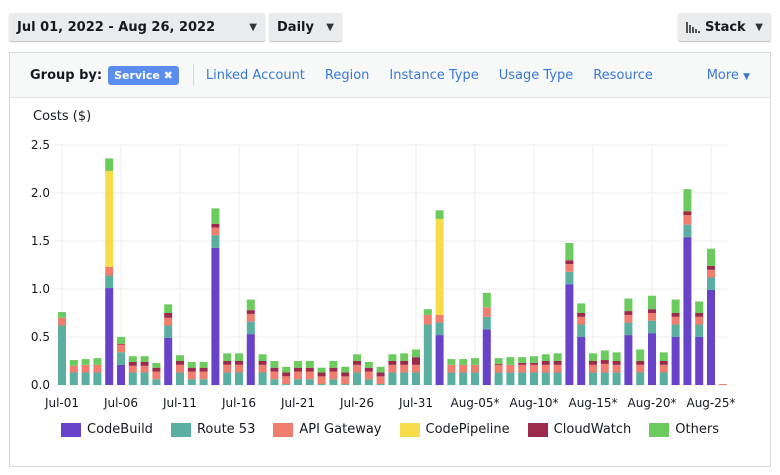  Describe the element at coordinates (66, 75) in the screenshot. I see `group-by-label: Group by:` at that location.